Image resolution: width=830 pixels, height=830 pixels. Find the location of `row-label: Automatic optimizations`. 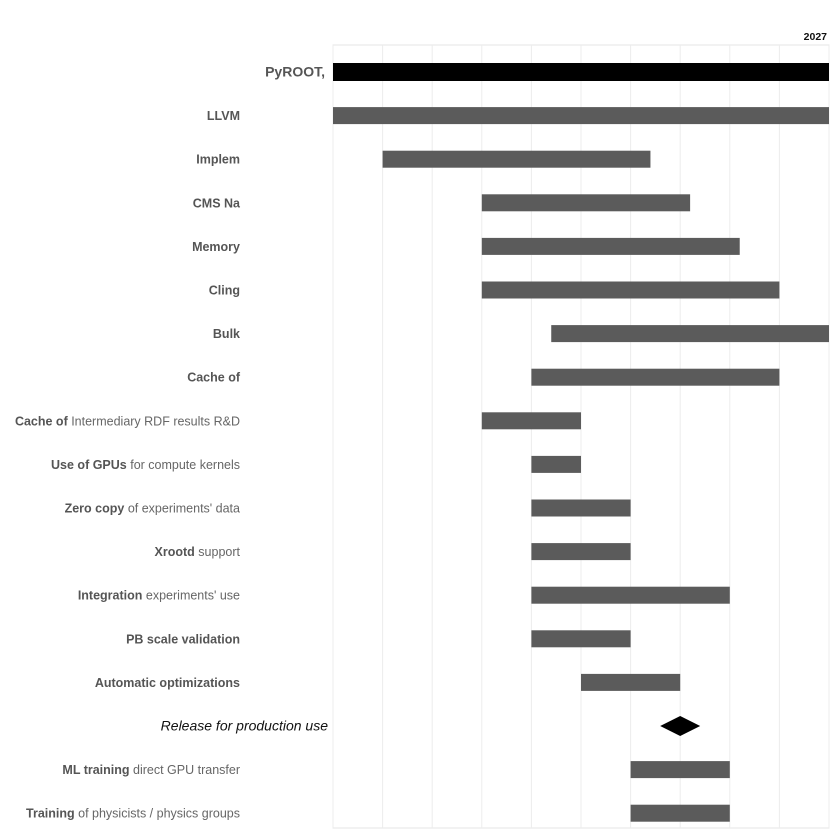

row-label: Automatic optimizations is located at coordinates (167, 683).